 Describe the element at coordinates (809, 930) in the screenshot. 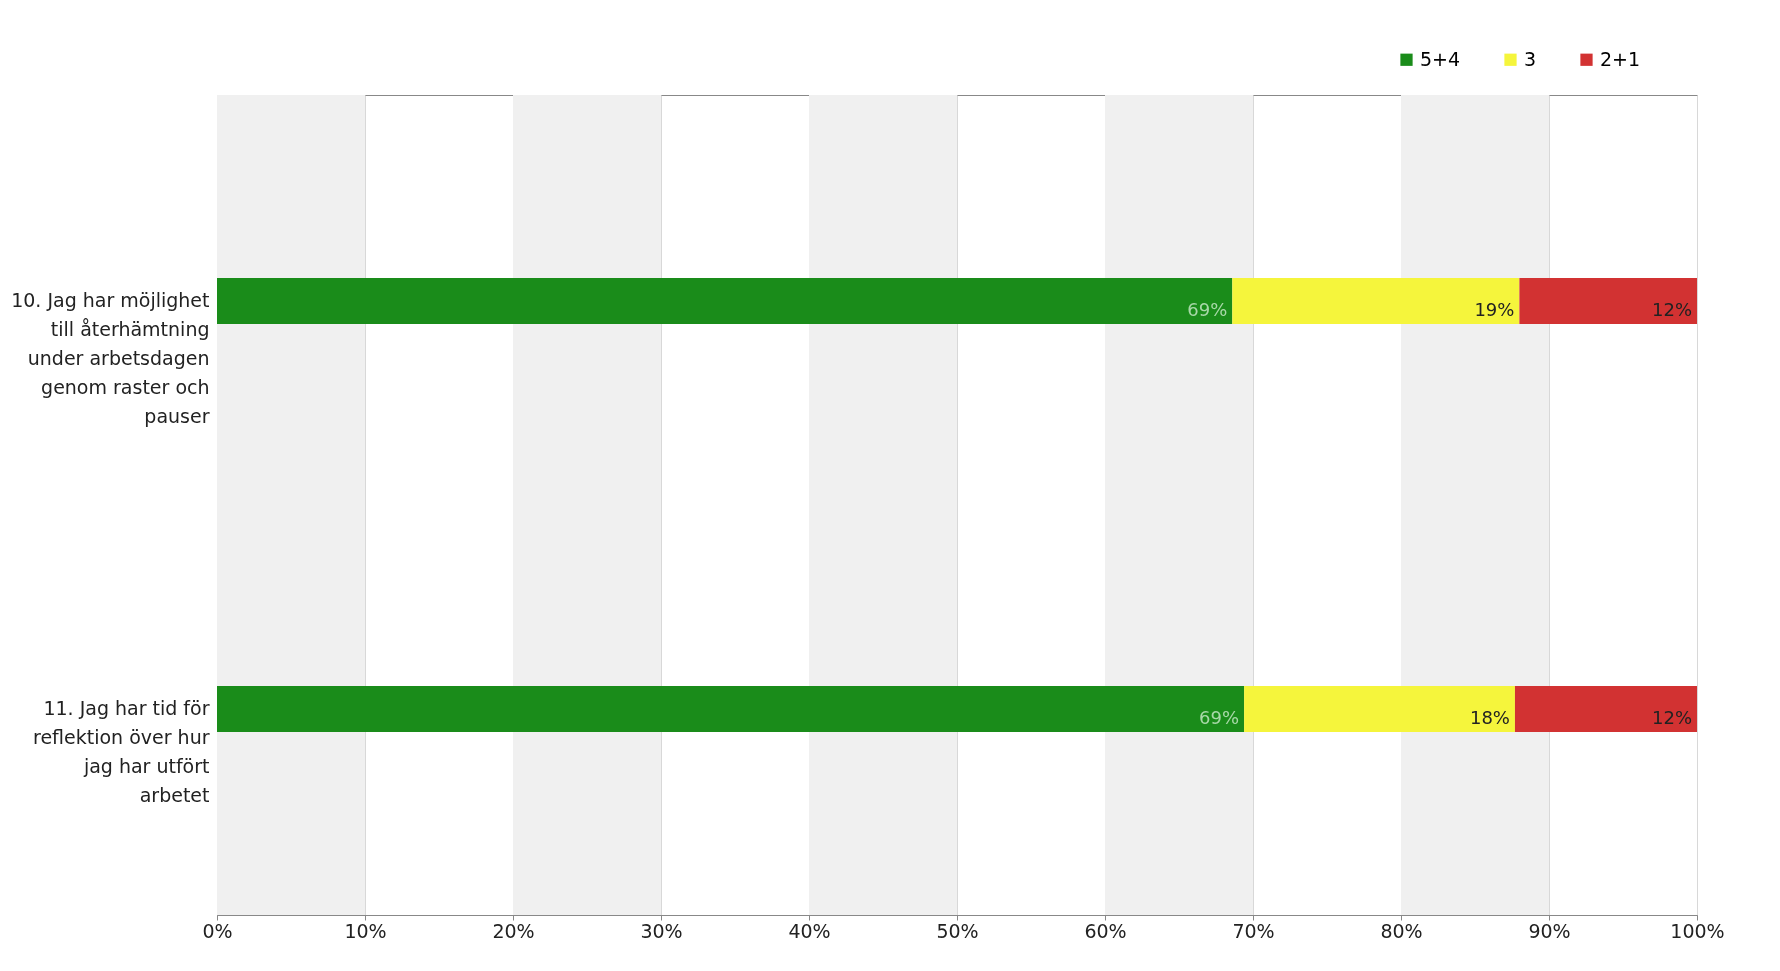

I see `x-tick-label: 40%` at that location.